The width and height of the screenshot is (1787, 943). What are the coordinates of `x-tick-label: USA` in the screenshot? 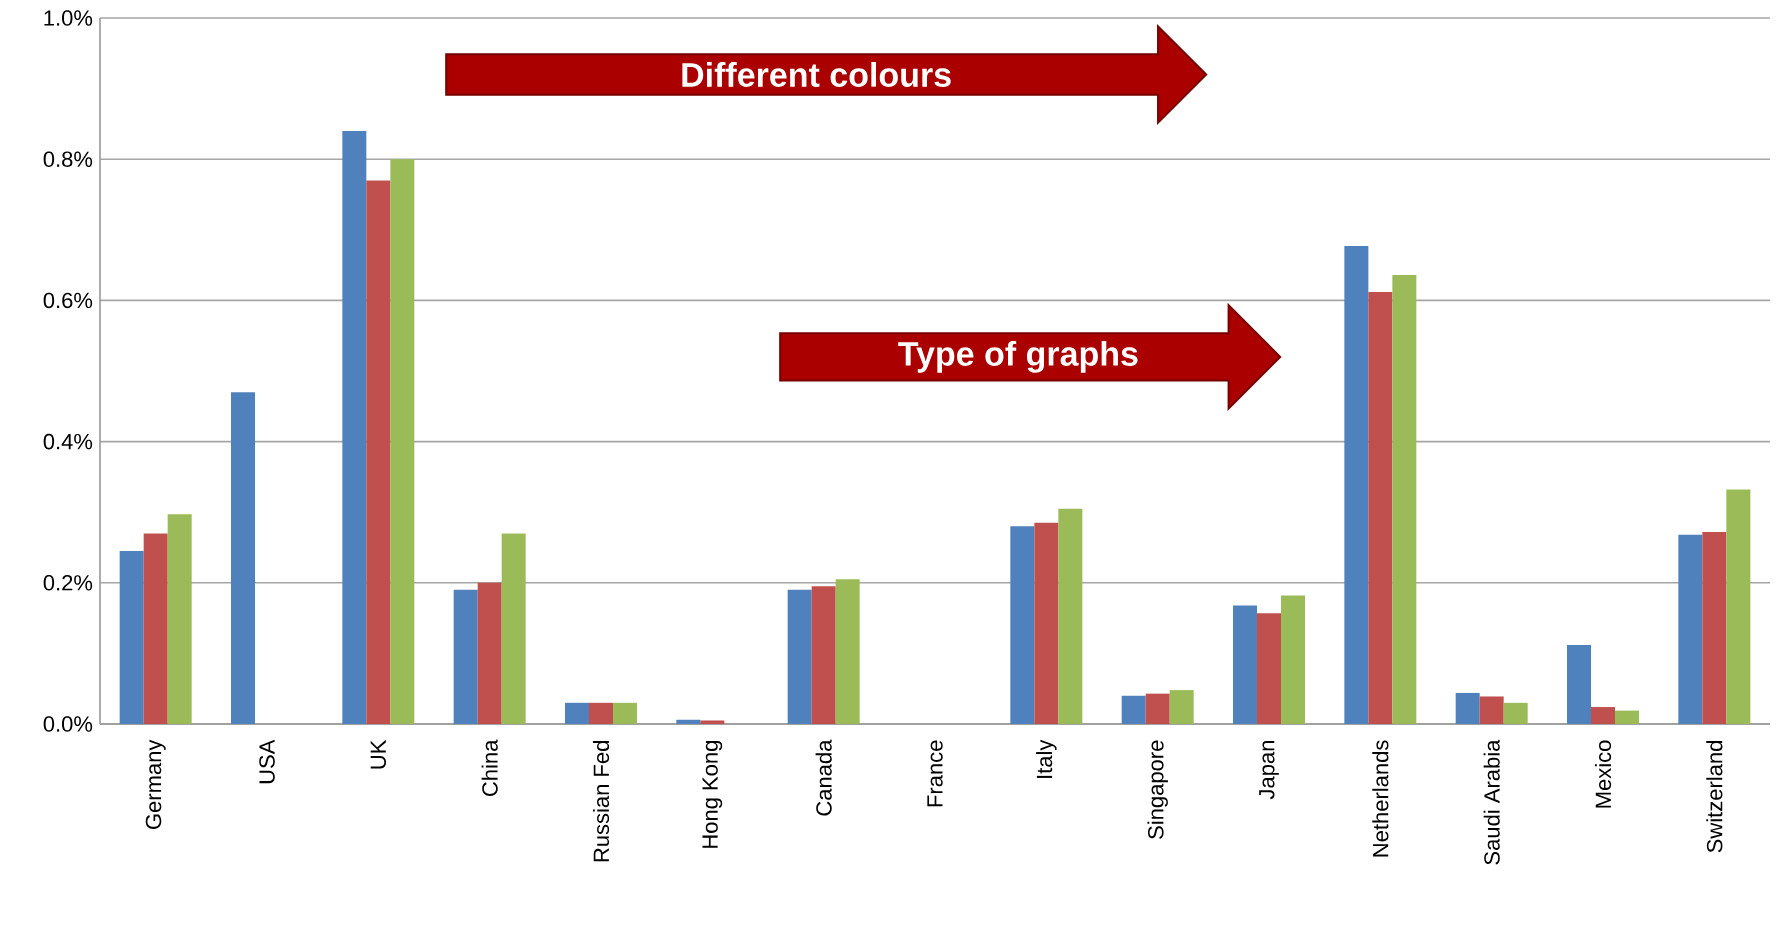 It's located at (267, 761).